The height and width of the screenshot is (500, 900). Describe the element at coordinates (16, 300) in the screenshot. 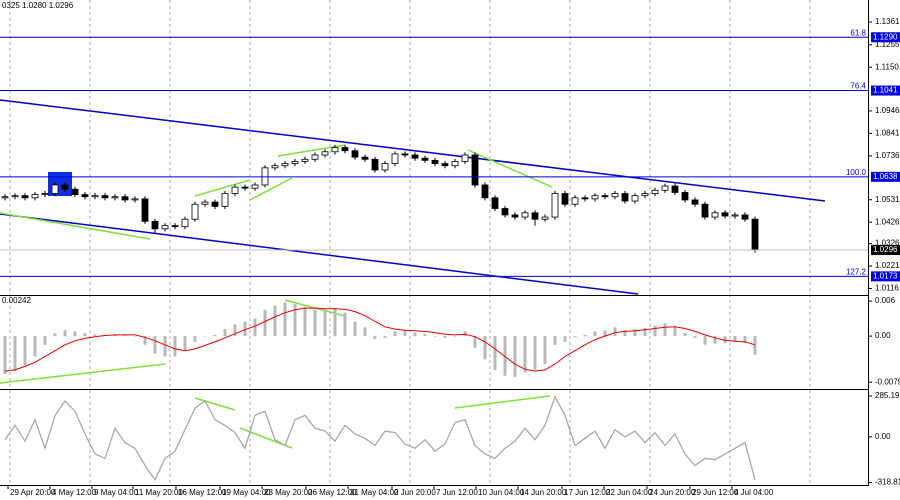

I see `macd-header: 0.00242` at that location.